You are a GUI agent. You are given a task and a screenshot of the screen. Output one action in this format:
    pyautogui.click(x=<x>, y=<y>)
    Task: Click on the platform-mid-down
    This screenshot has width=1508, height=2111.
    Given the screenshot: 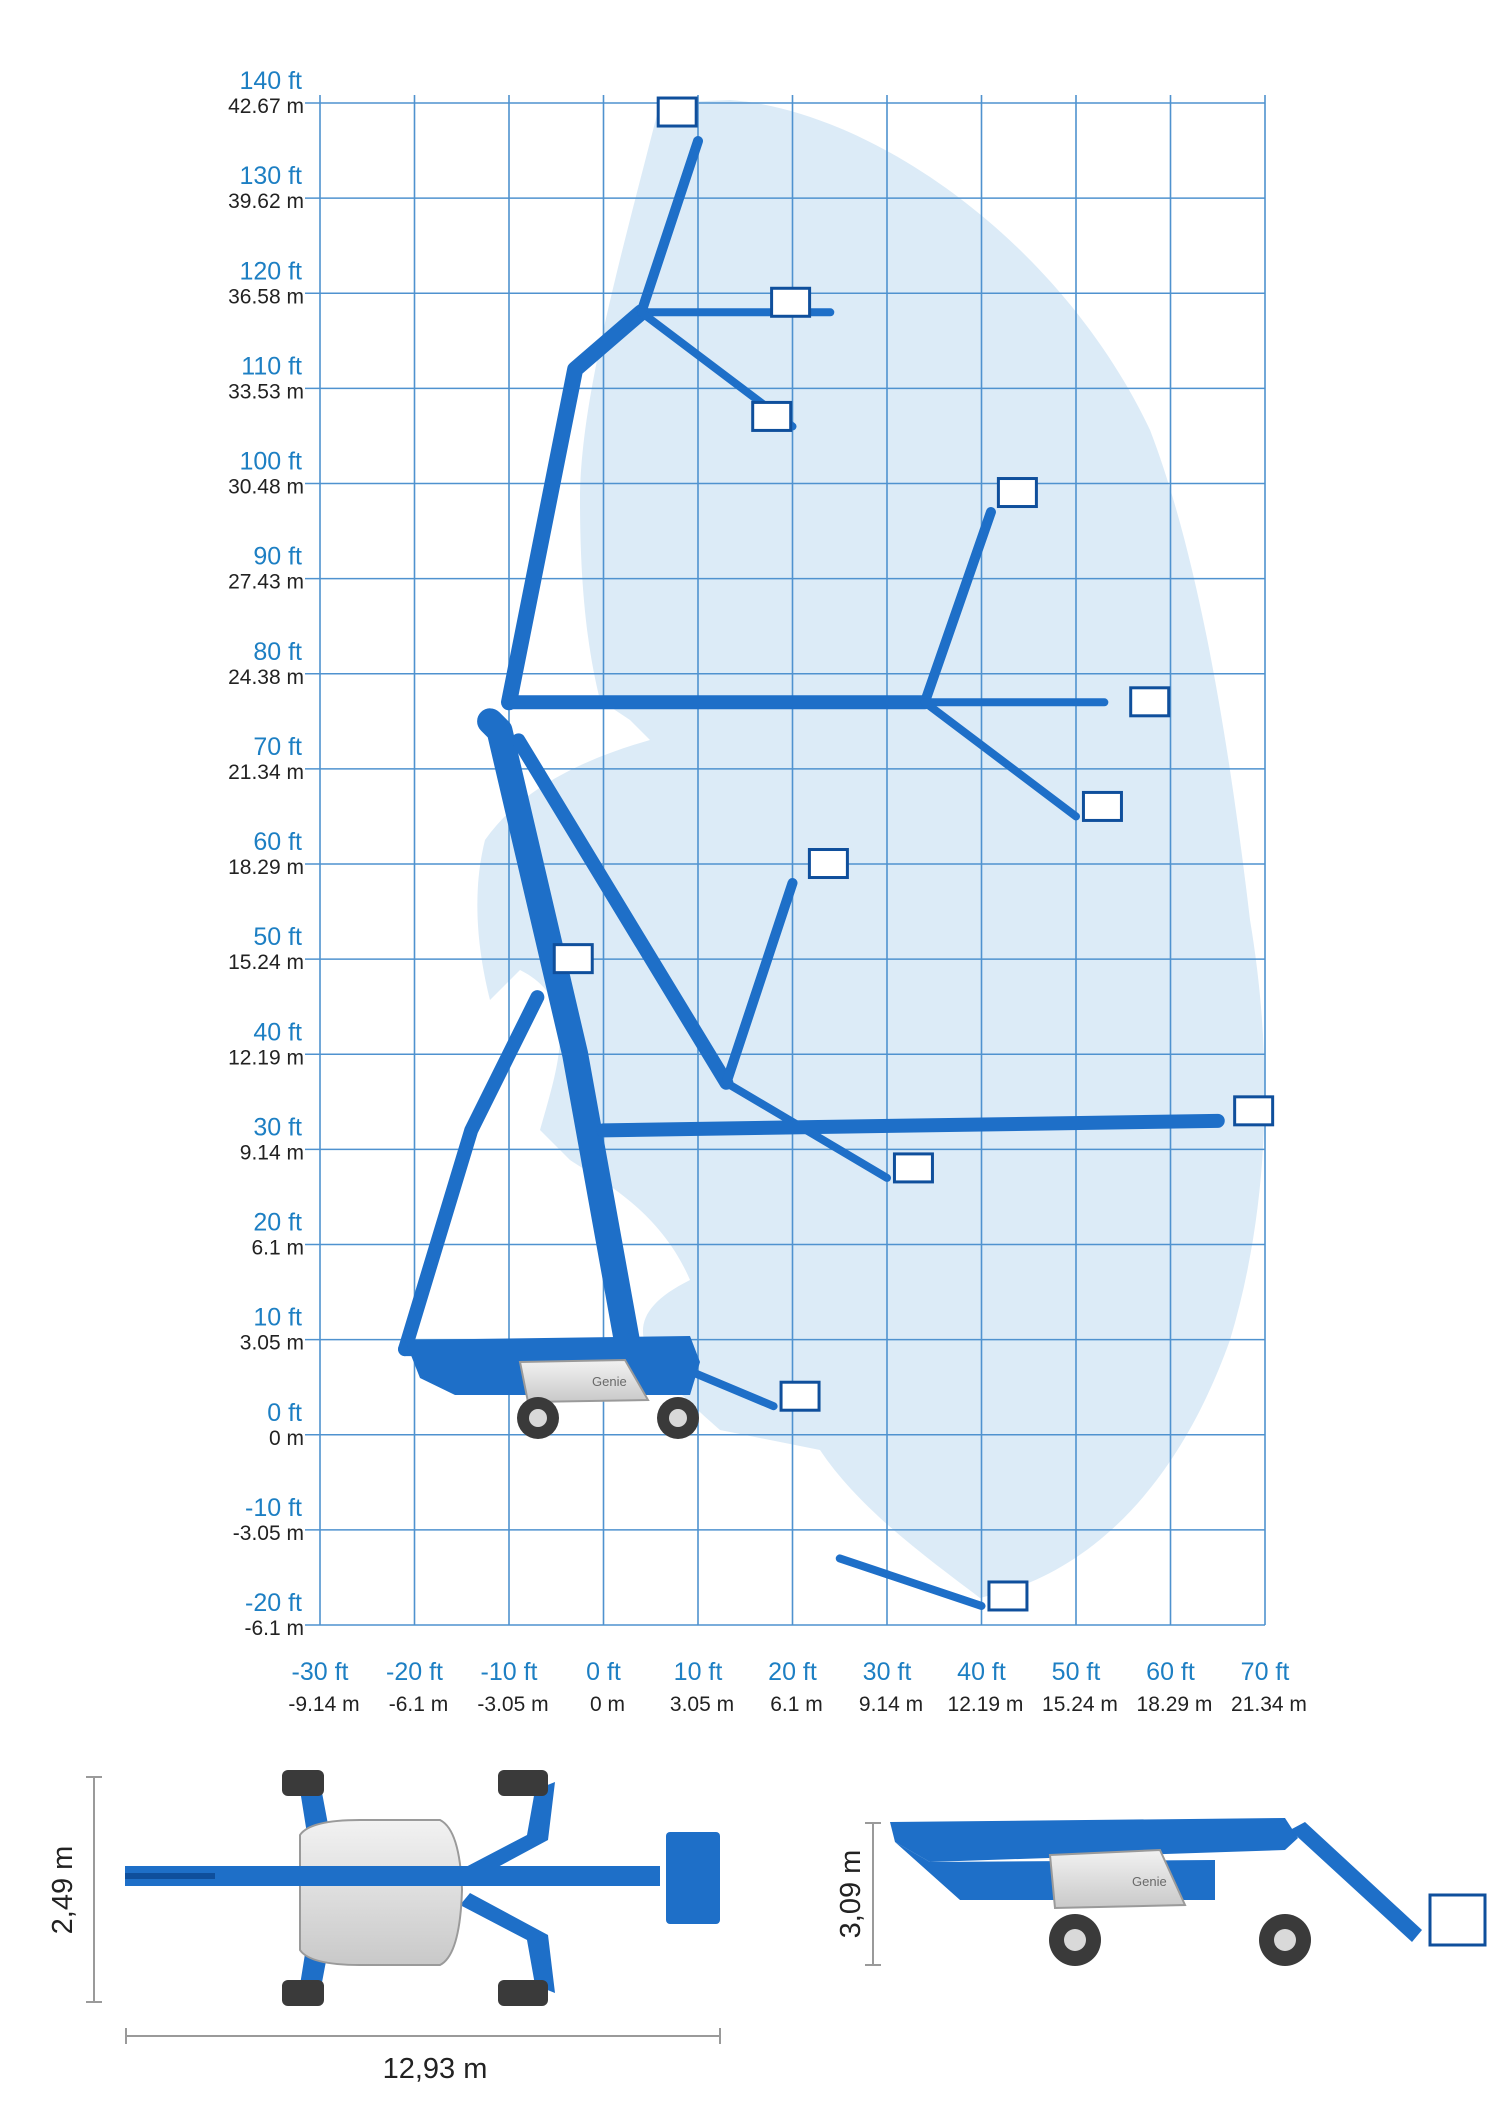 What is the action you would take?
    pyautogui.click(x=1102, y=806)
    